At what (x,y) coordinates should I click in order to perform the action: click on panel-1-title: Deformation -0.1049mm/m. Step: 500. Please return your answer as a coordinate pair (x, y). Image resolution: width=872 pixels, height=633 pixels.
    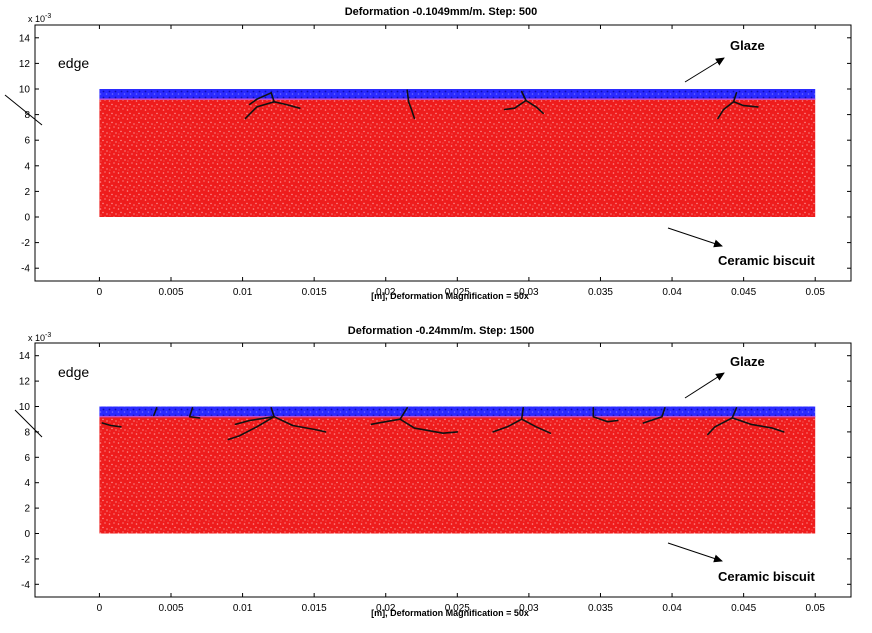
    Looking at the image, I should click on (441, 12).